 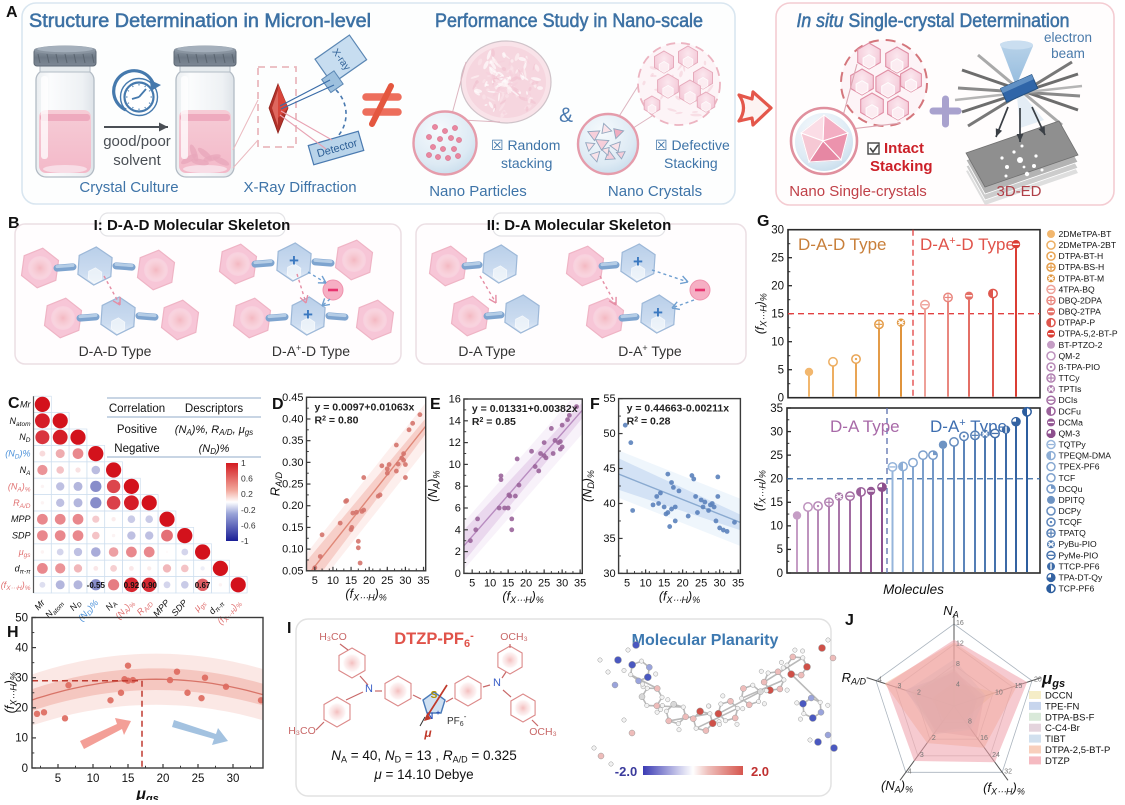 What do you see at coordinates (25, 404) in the screenshot?
I see `svg-text: Mr` at bounding box center [25, 404].